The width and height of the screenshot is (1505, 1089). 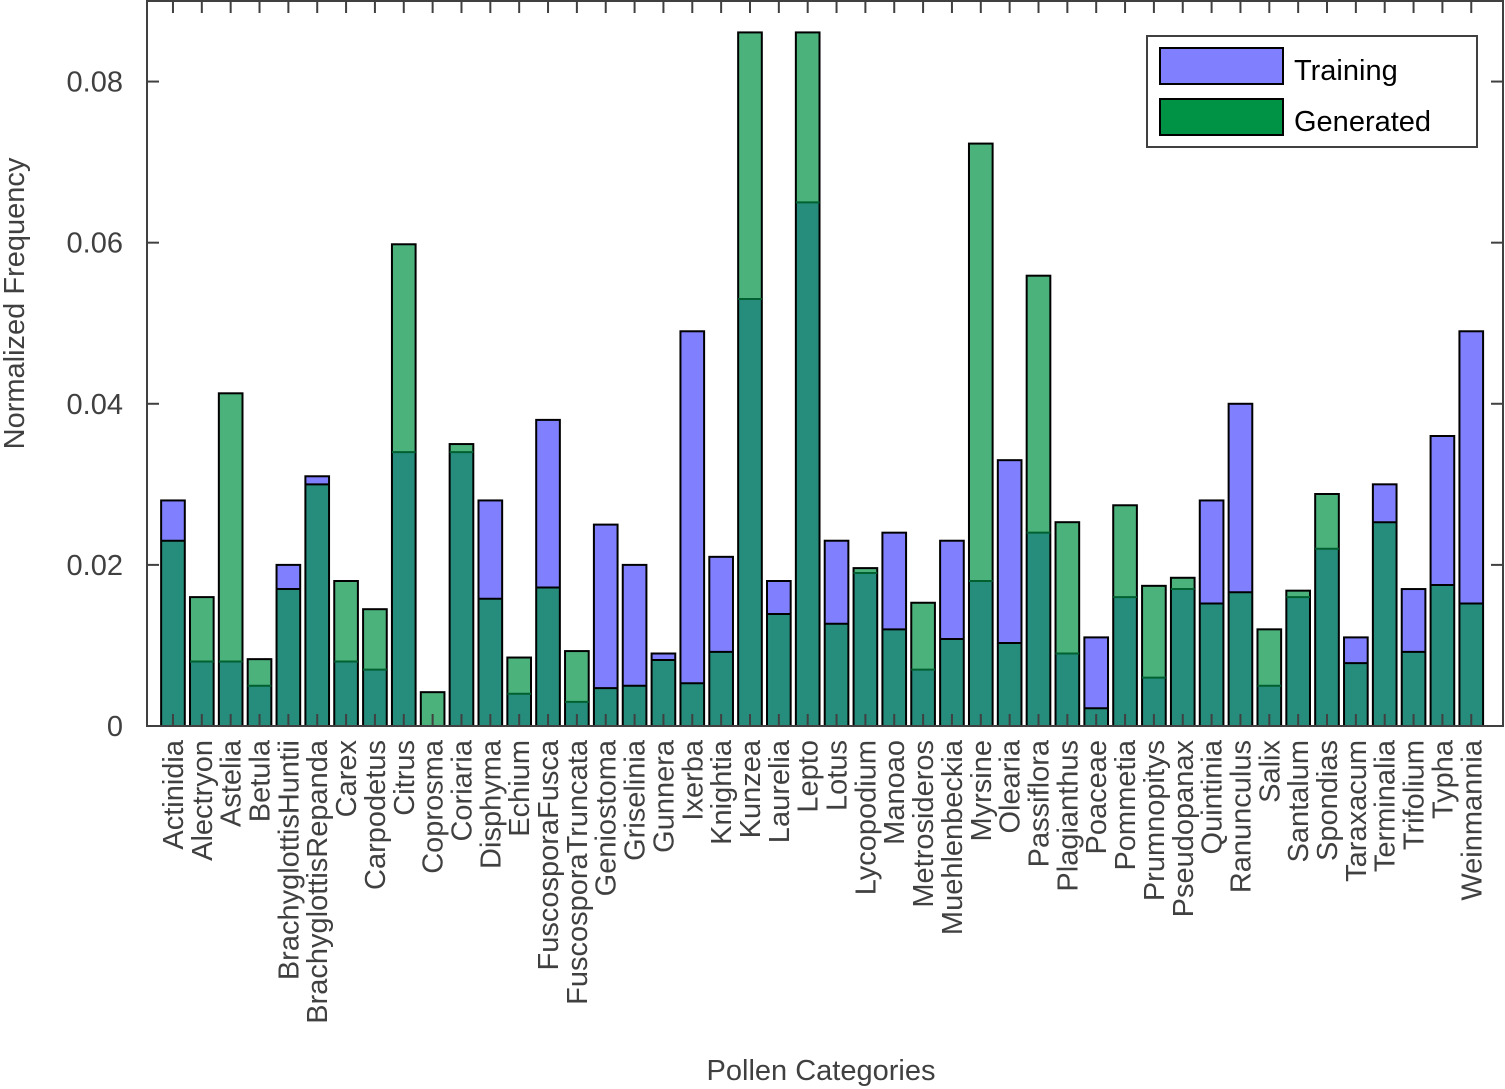 I want to click on x-tick-label: Plagianthus, so click(x=1068, y=816).